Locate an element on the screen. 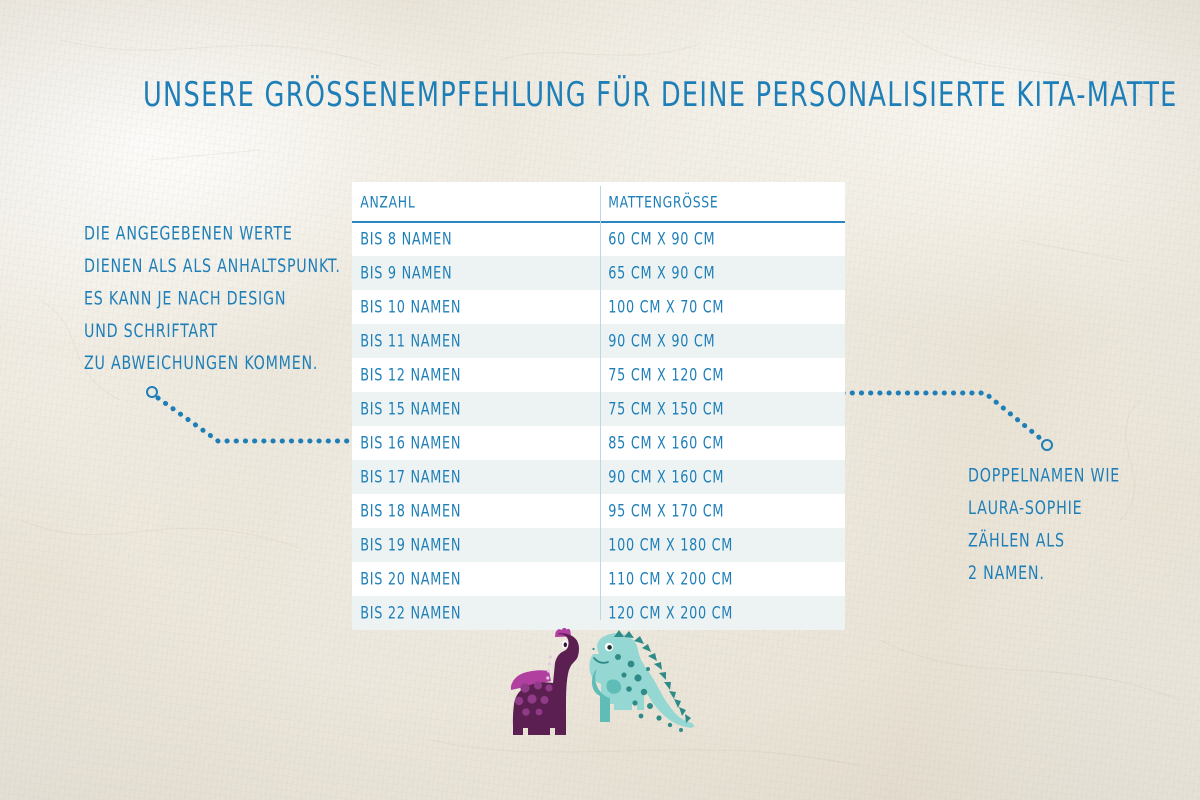  cell-groesse: 110 cm x 200 cm is located at coordinates (671, 579).